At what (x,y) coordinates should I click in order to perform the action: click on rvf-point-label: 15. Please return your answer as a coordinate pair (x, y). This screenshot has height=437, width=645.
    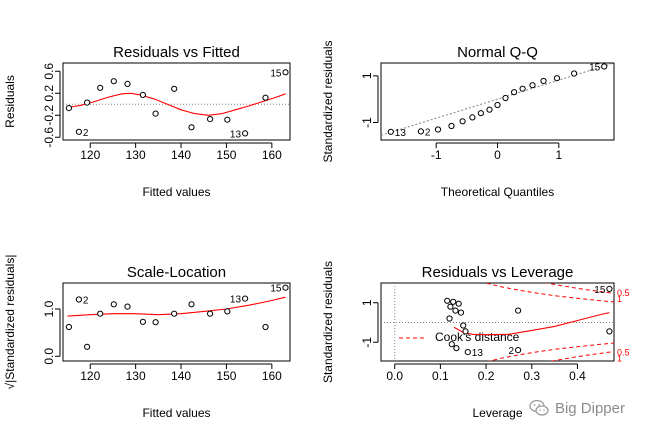
    Looking at the image, I should click on (276, 73).